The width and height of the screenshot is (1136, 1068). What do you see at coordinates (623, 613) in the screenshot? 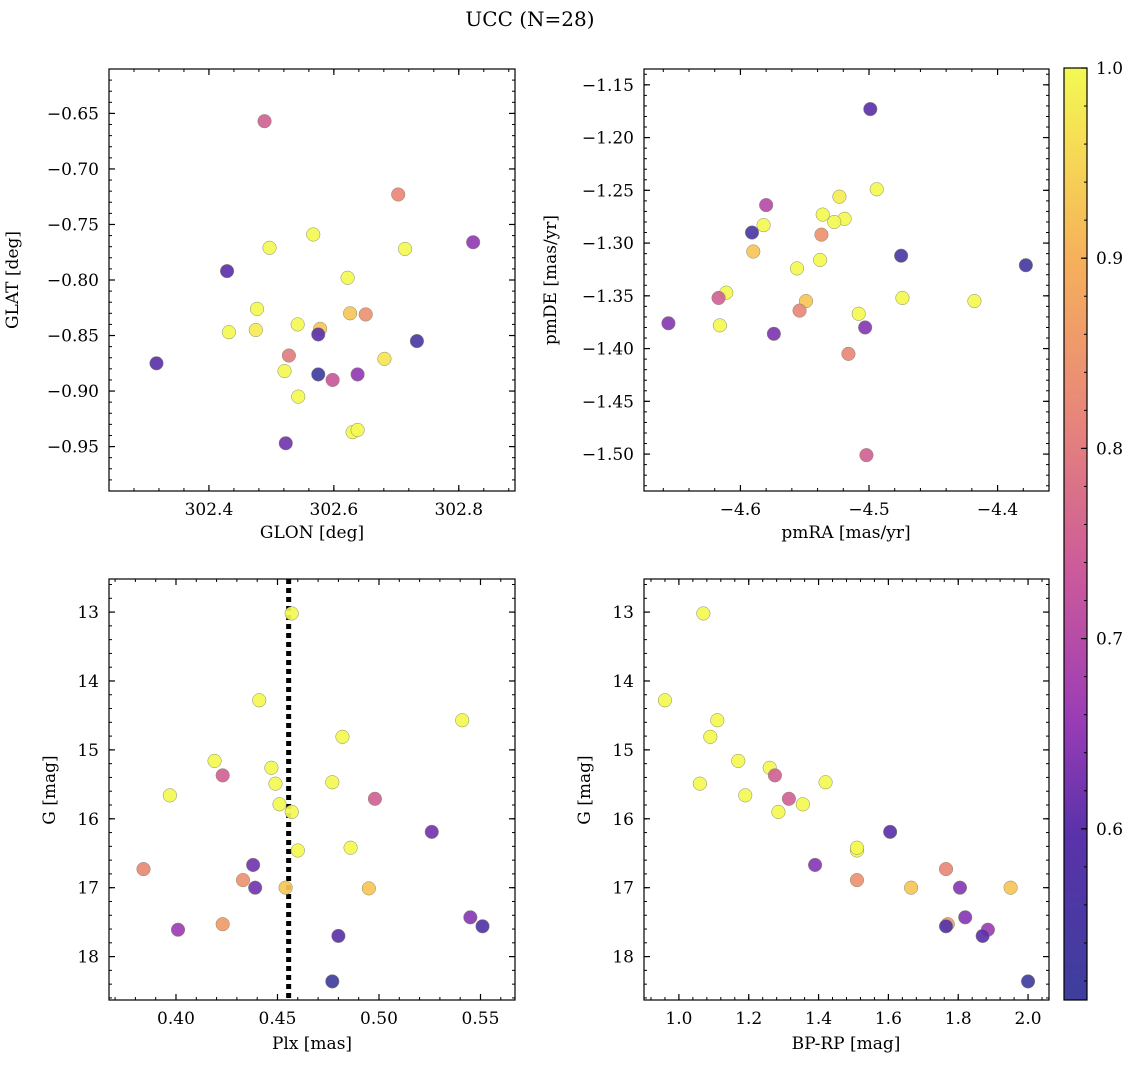
I see `y-tick-label: 13` at bounding box center [623, 613].